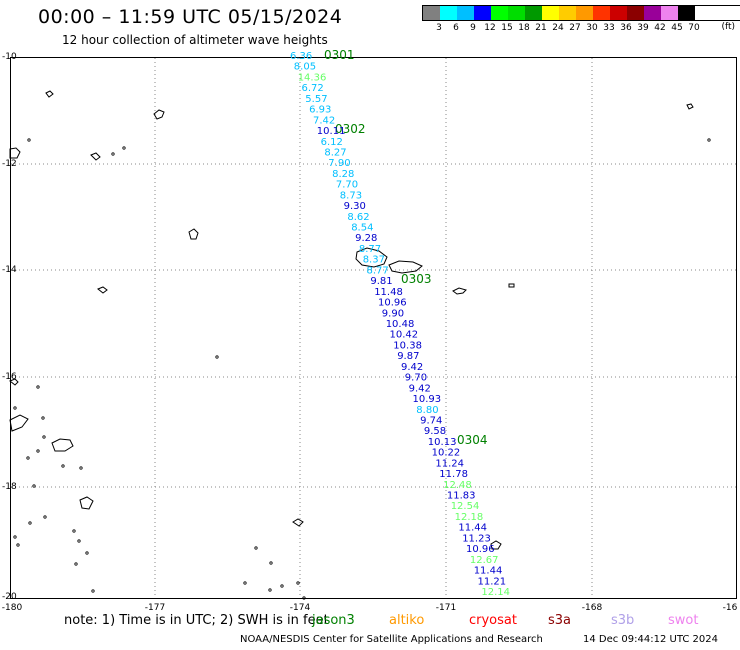  Describe the element at coordinates (407, 345) in the screenshot. I see `wave-height-label: 10.38` at that location.